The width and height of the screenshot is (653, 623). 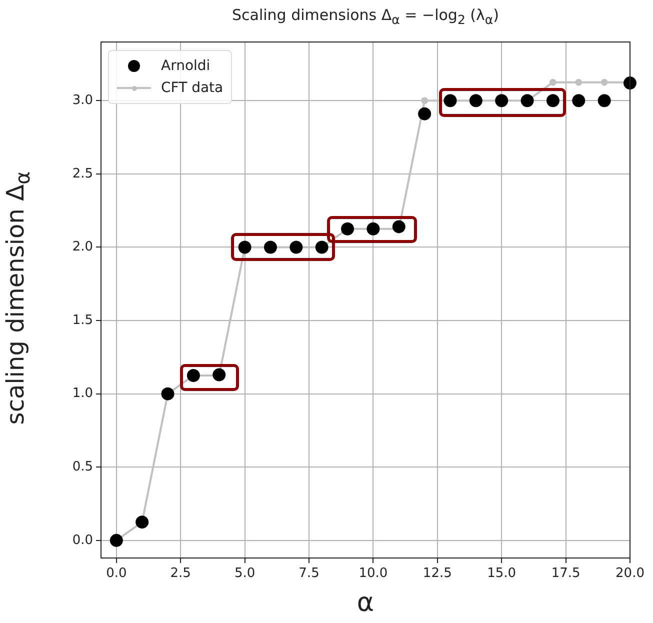 What do you see at coordinates (82, 394) in the screenshot?
I see `y-tick-label: 1.0` at bounding box center [82, 394].